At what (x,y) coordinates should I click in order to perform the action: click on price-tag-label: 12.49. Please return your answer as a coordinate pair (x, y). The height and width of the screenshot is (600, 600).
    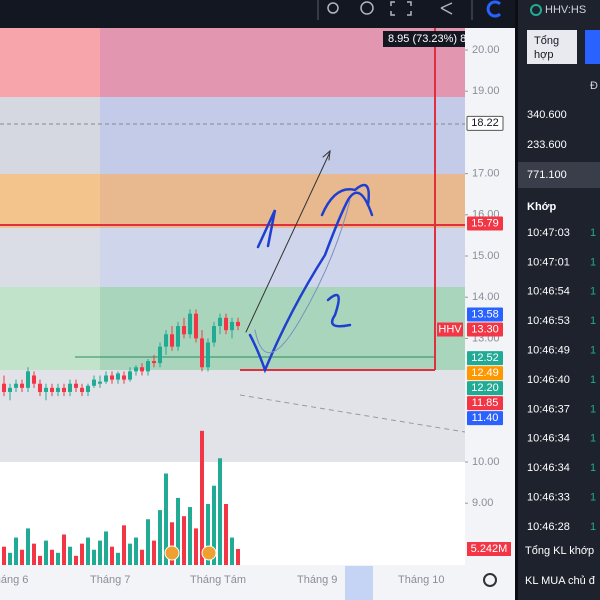
    Looking at the image, I should click on (485, 373).